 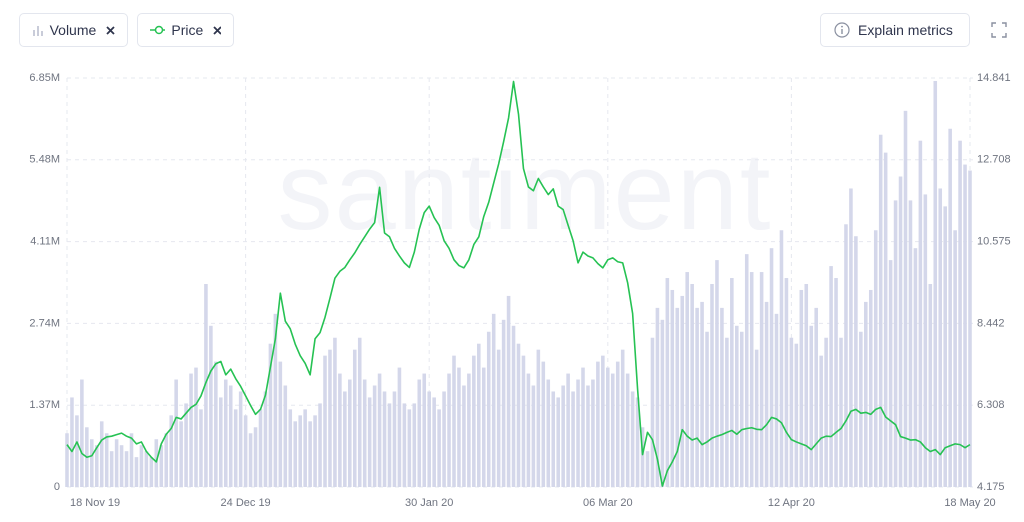 What do you see at coordinates (608, 503) in the screenshot?
I see `x-tick-label: 06 Mar 20` at bounding box center [608, 503].